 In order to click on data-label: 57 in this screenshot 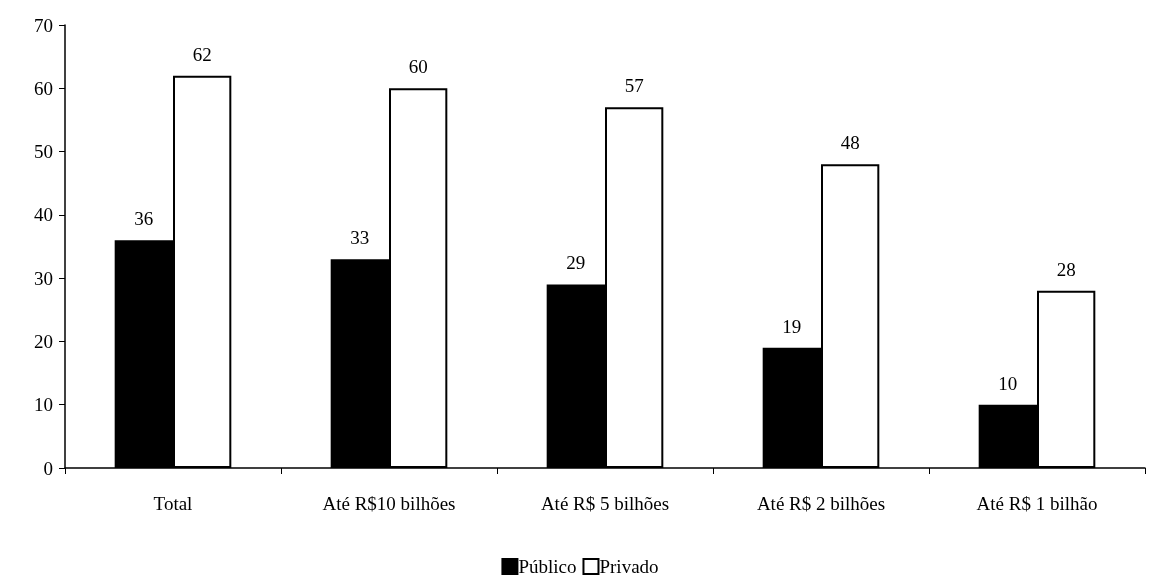, I will do `click(634, 86)`.